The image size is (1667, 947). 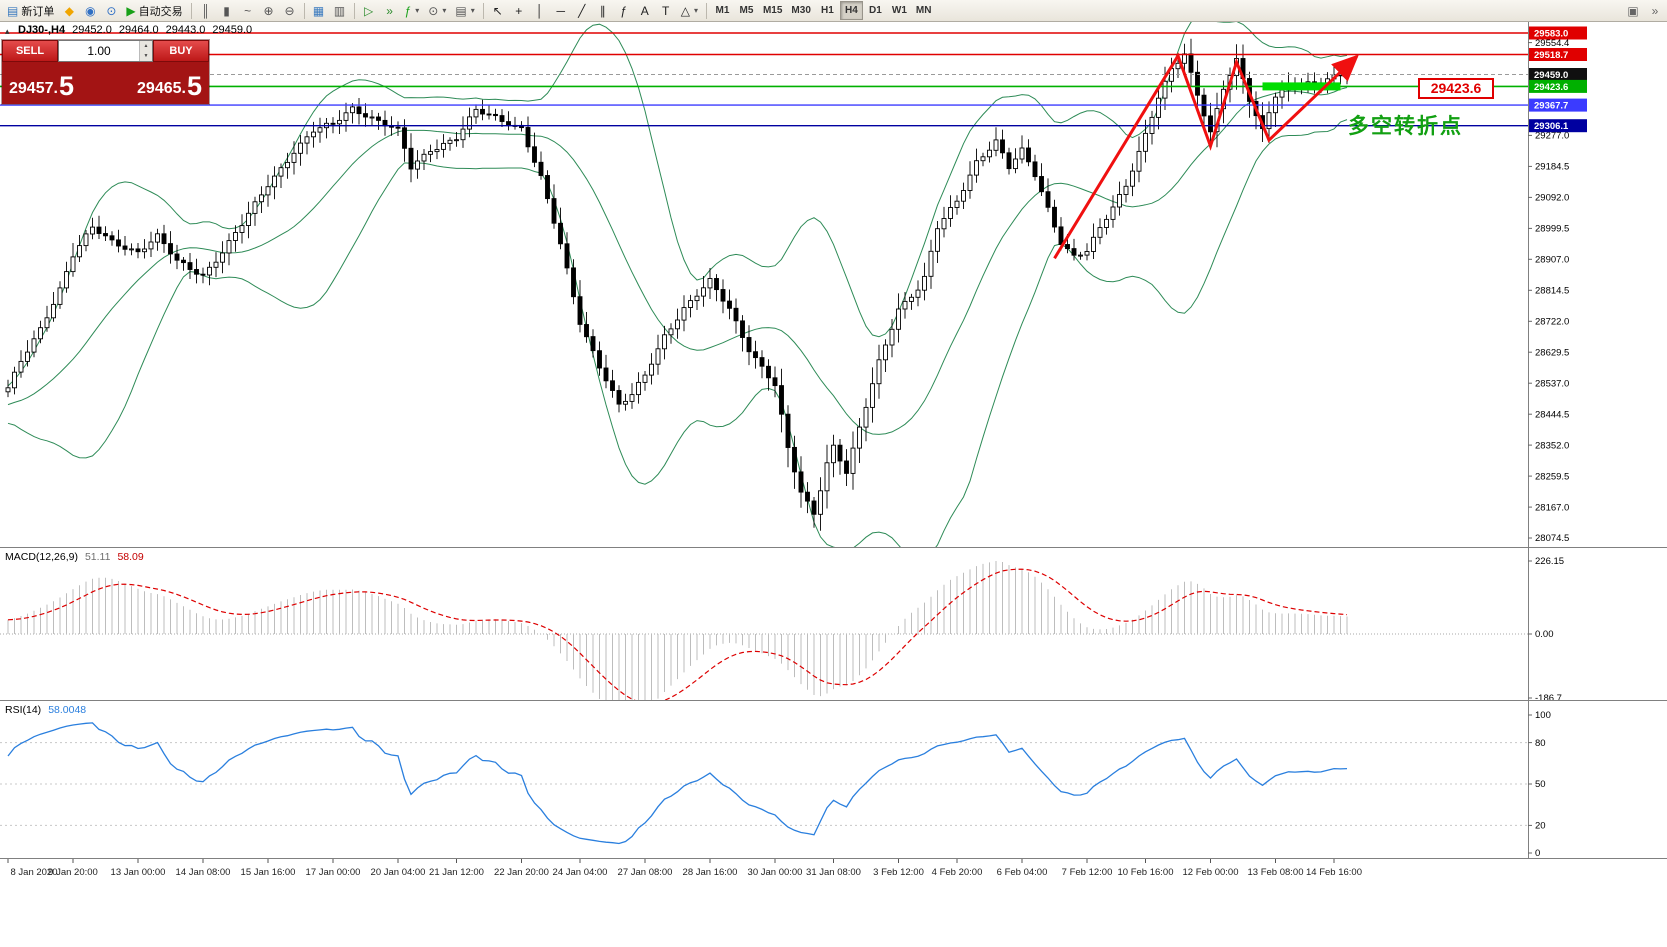 What do you see at coordinates (390, 10) in the screenshot?
I see `chart-shift-button: »` at bounding box center [390, 10].